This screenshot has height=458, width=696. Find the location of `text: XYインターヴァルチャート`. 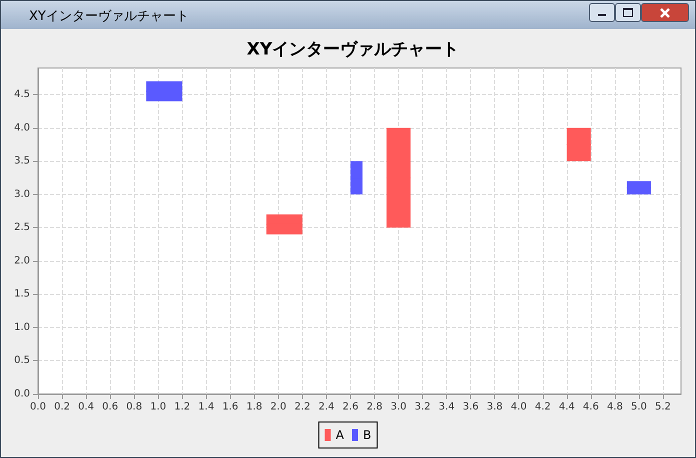

text: XYインターヴァルチャート is located at coordinates (109, 16).